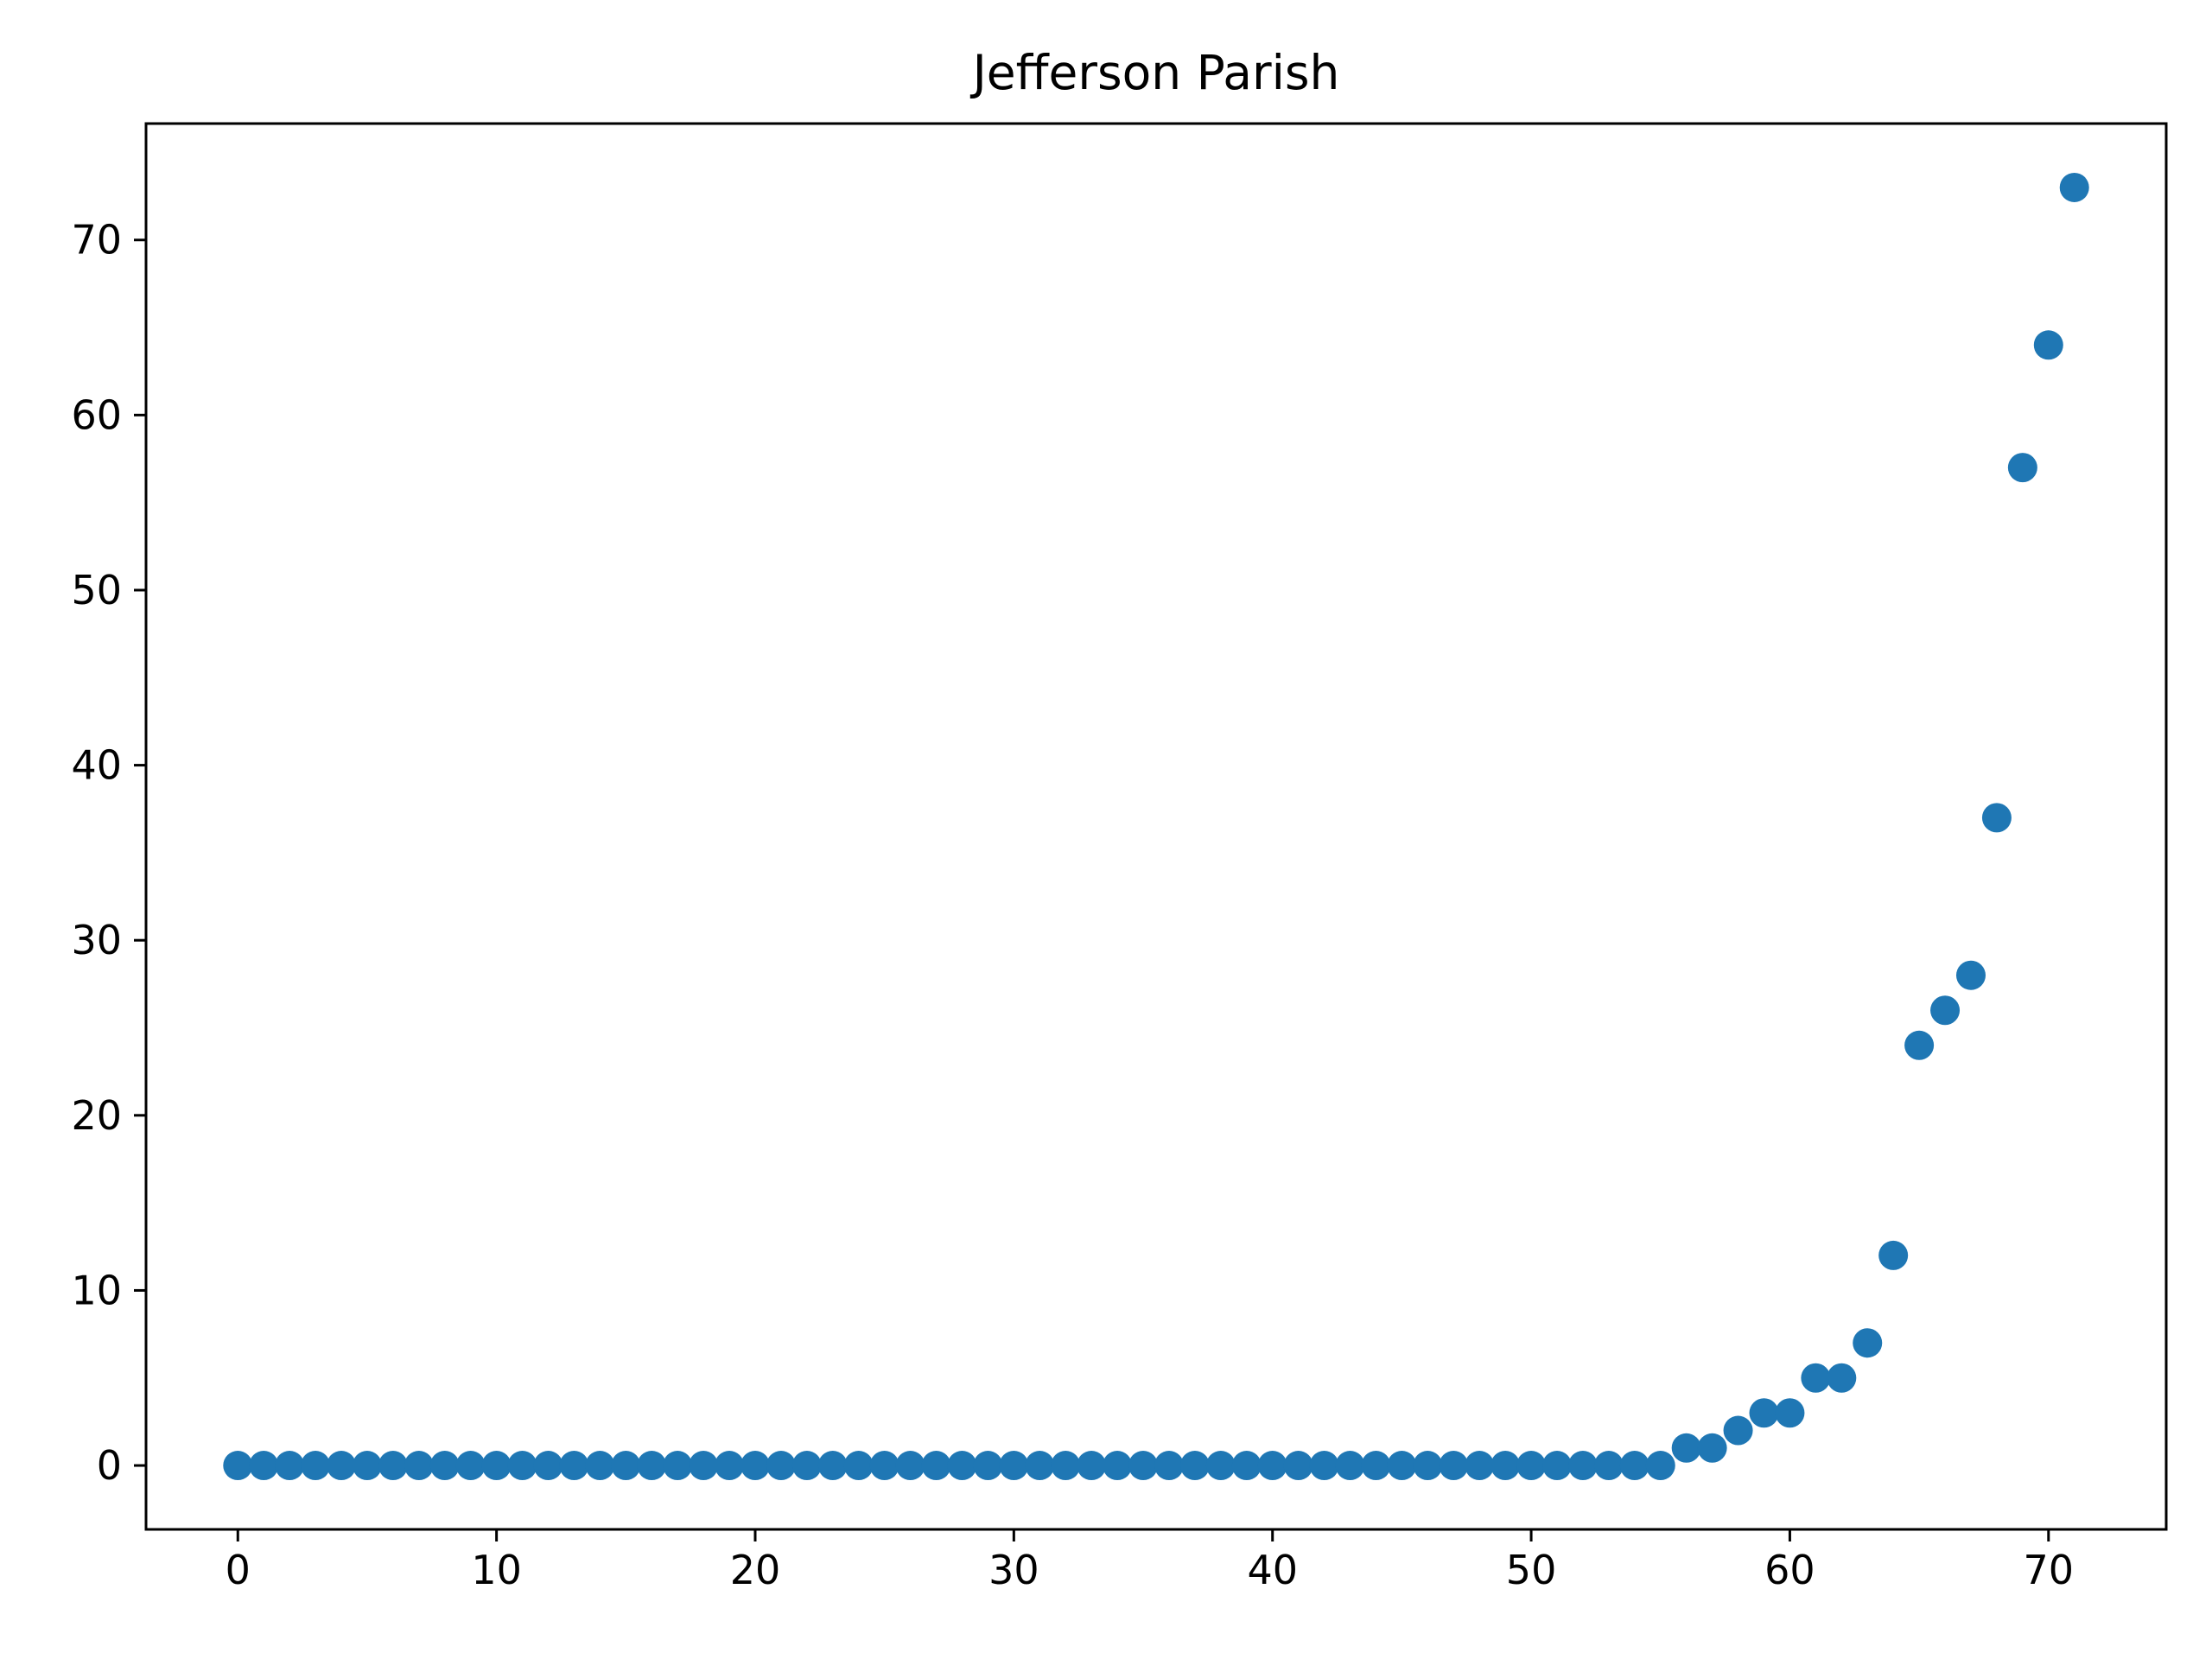 This screenshot has width=2212, height=1659. Describe the element at coordinates (496, 1570) in the screenshot. I see `x-tick-label: 10` at that location.